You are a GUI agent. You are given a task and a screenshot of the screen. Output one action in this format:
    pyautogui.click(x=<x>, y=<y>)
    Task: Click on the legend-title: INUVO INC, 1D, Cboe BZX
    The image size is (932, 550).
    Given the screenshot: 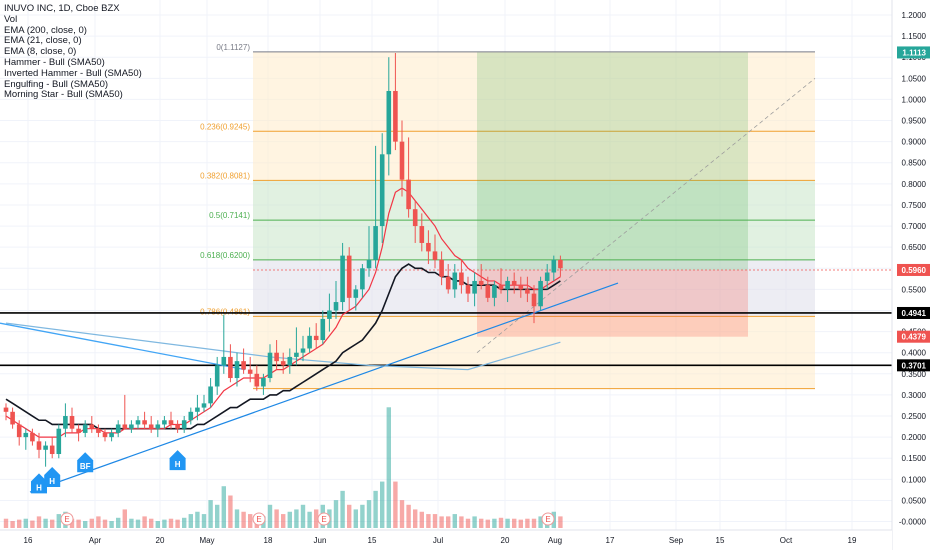 What is the action you would take?
    pyautogui.click(x=62, y=8)
    